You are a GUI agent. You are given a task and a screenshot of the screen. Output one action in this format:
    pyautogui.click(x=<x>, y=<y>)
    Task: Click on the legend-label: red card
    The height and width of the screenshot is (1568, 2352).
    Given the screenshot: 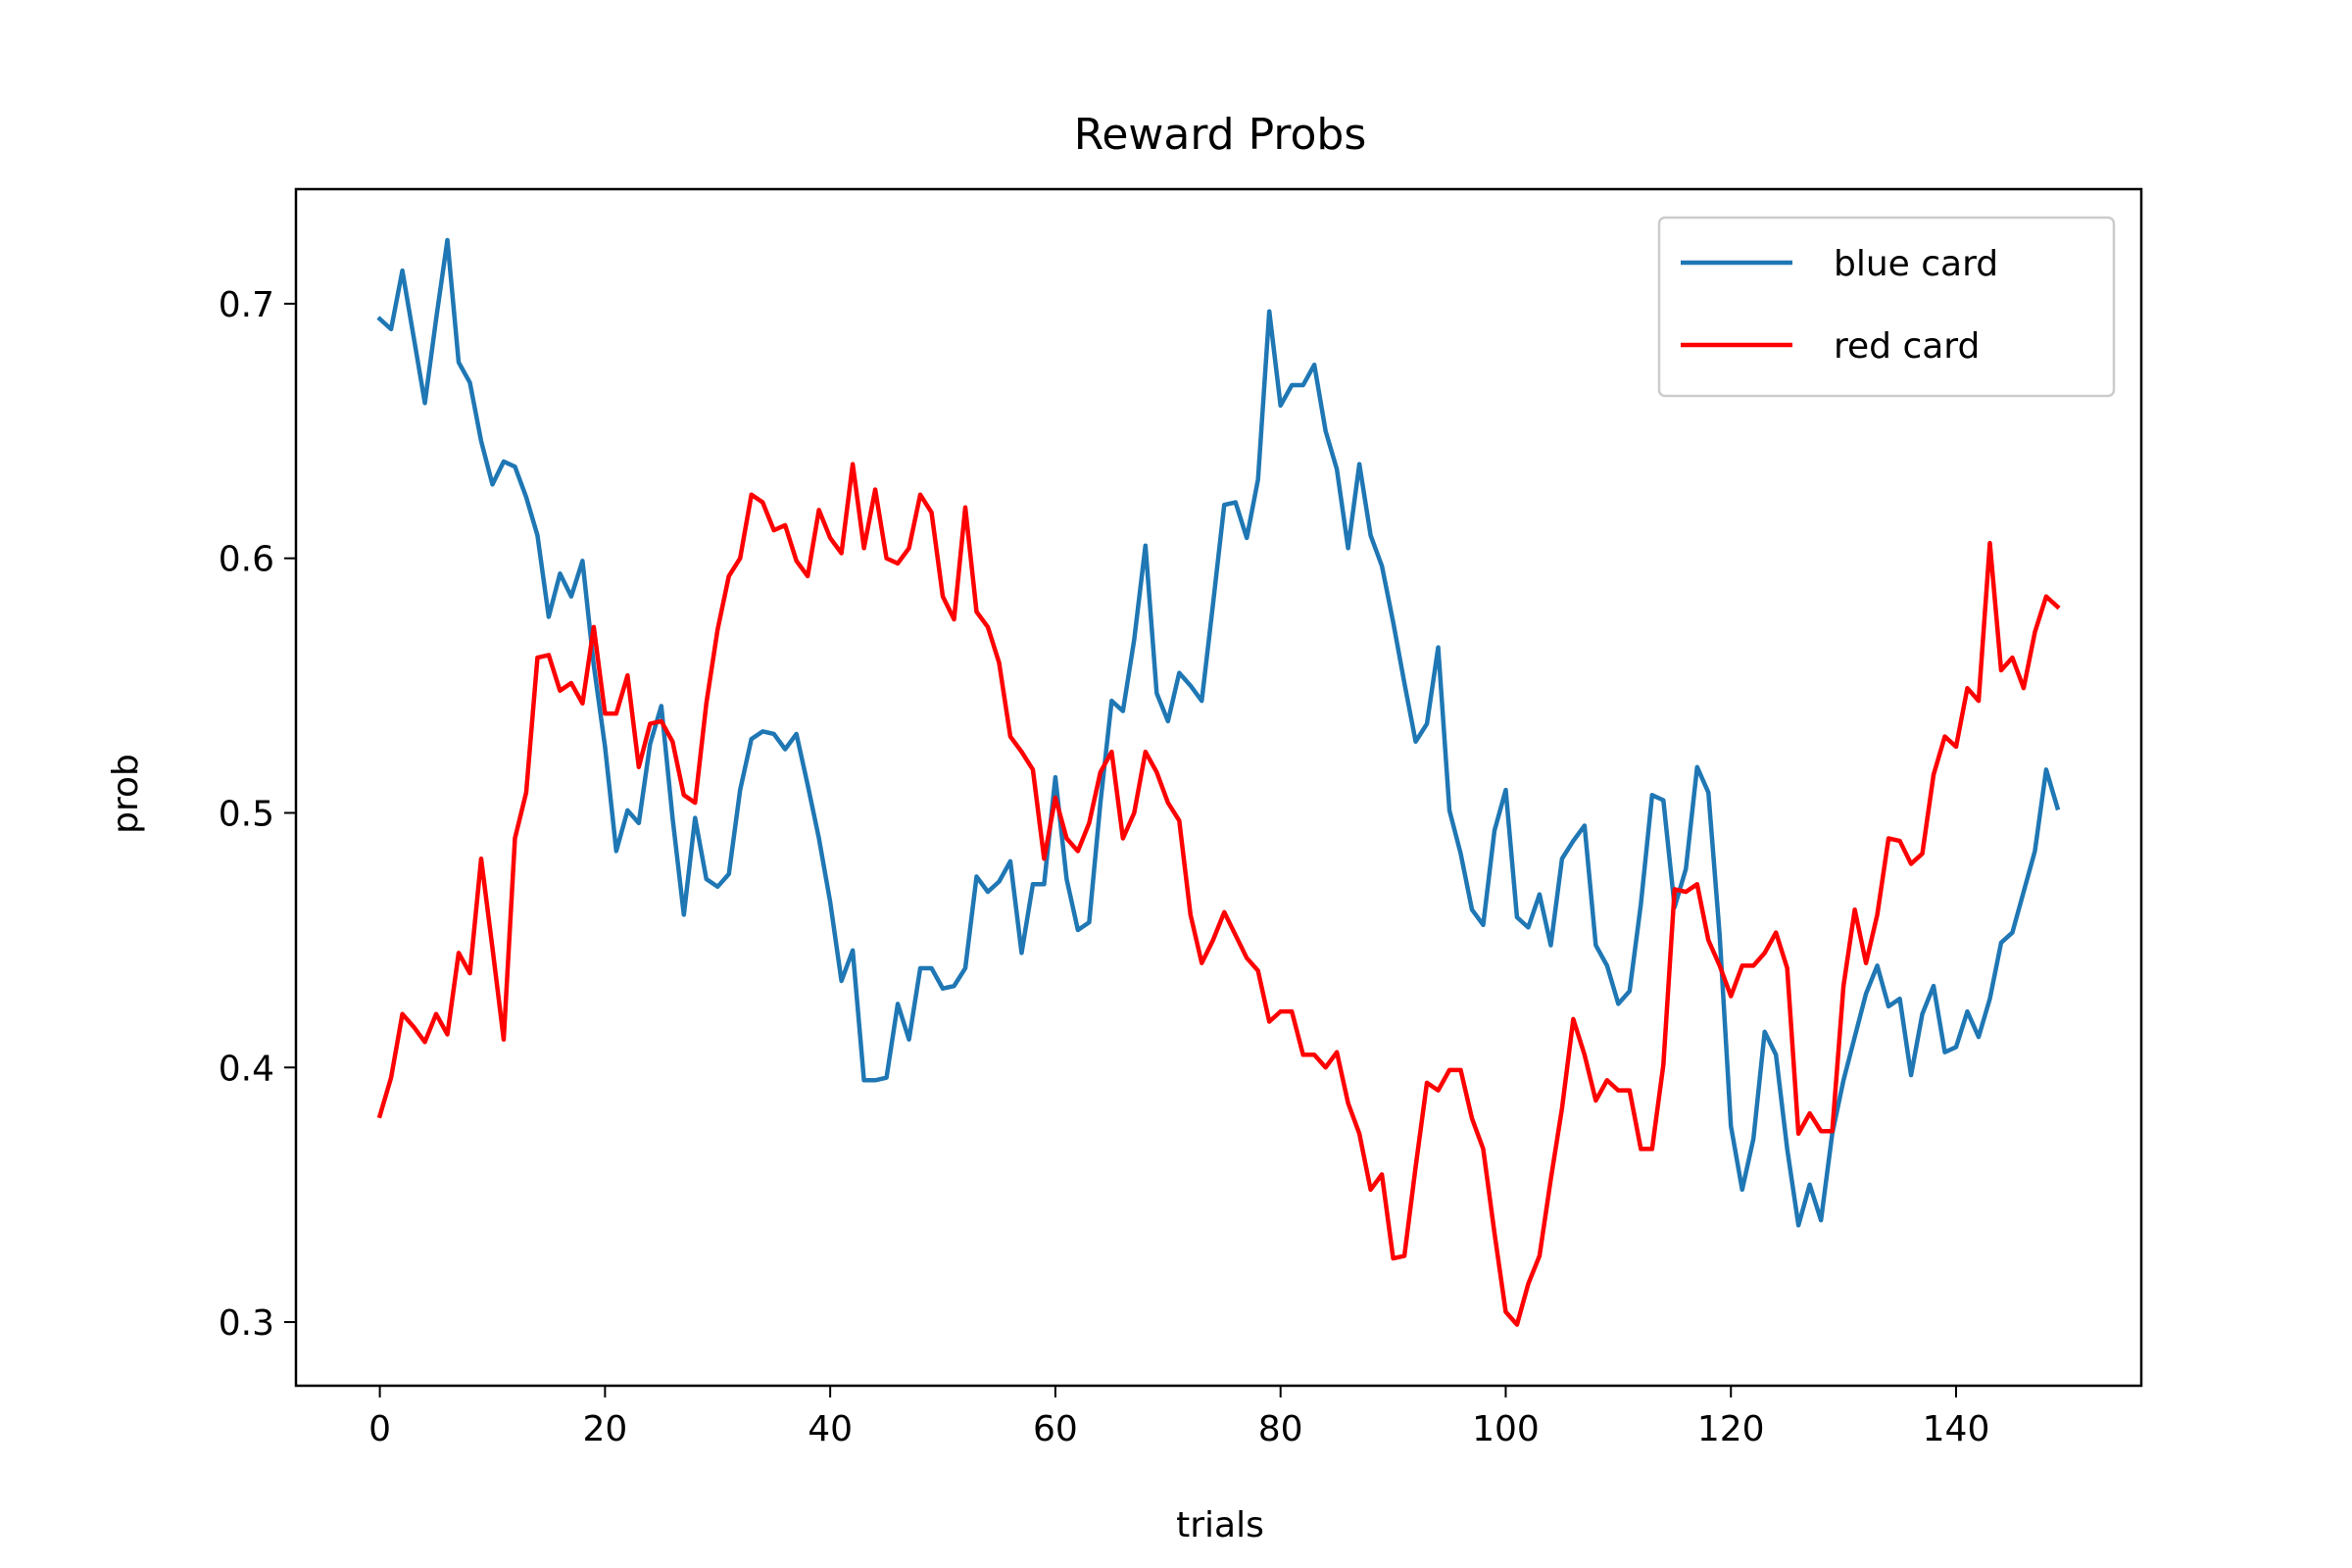 What is the action you would take?
    pyautogui.click(x=1907, y=346)
    